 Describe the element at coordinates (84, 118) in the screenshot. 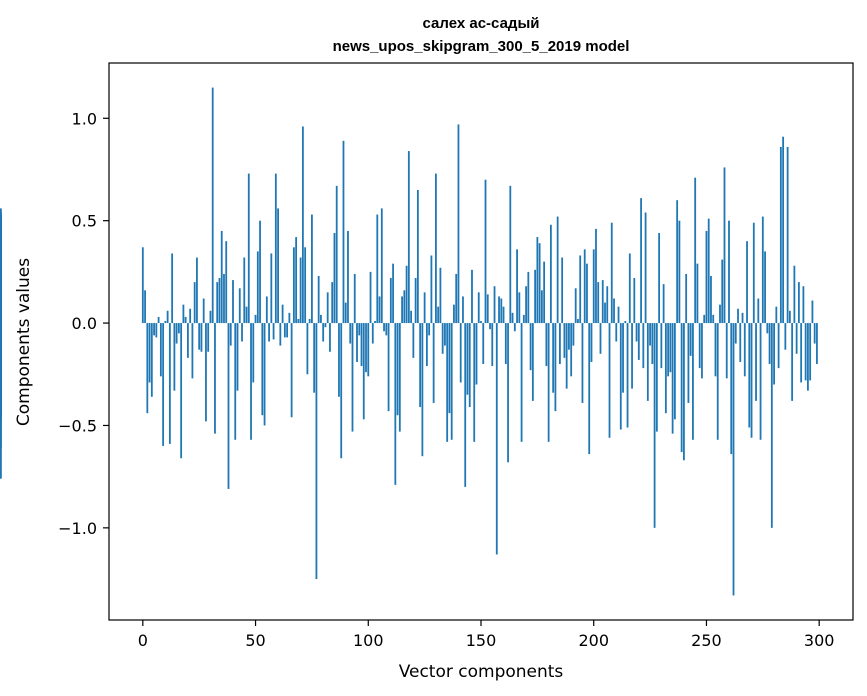

I see `y-tick-label: 1.0` at that location.